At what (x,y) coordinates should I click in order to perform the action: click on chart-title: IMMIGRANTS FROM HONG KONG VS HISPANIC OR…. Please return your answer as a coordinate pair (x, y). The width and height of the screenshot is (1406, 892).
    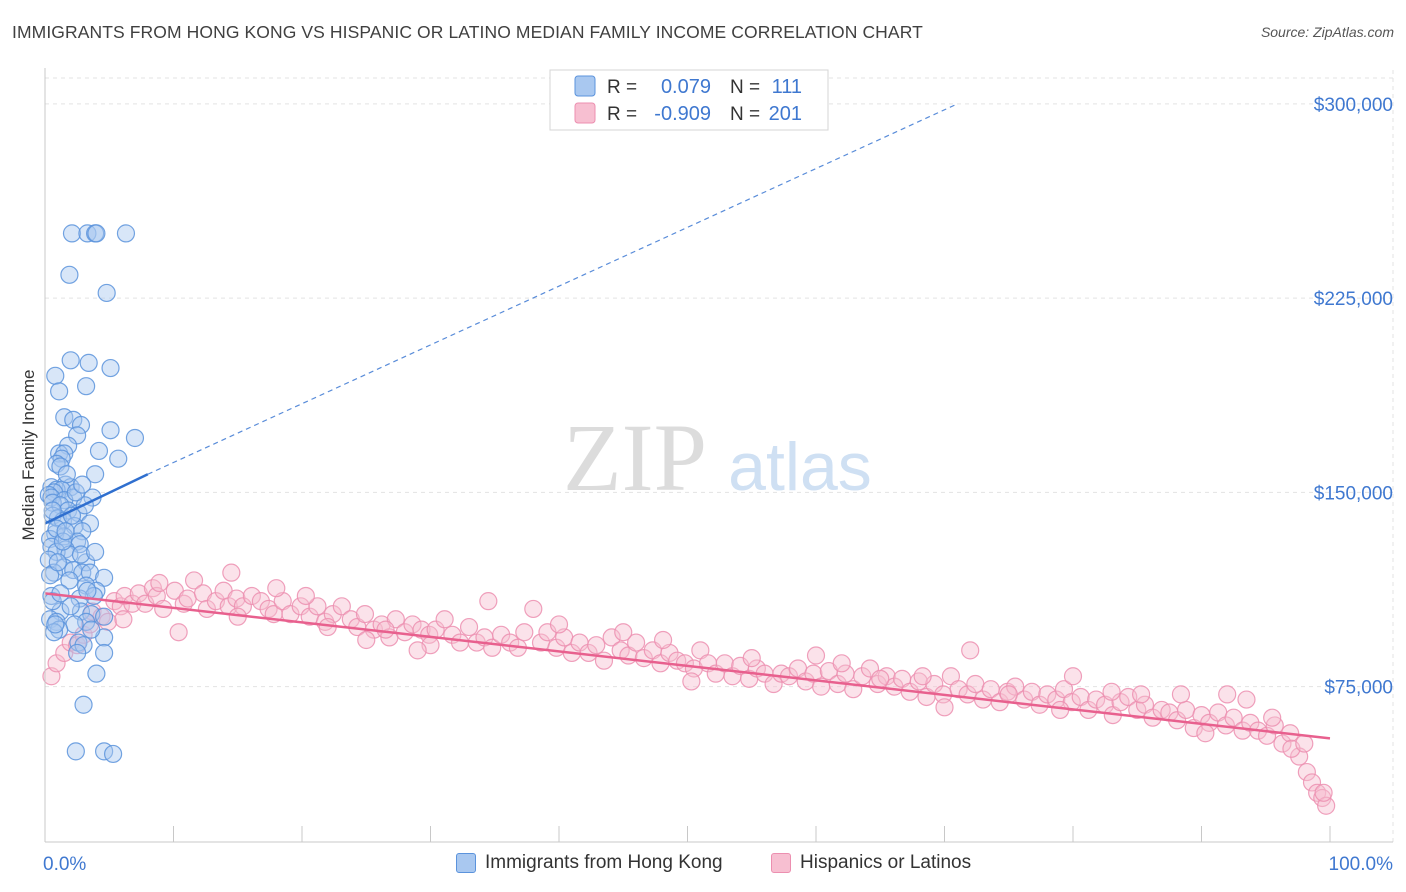
    Looking at the image, I should click on (467, 32).